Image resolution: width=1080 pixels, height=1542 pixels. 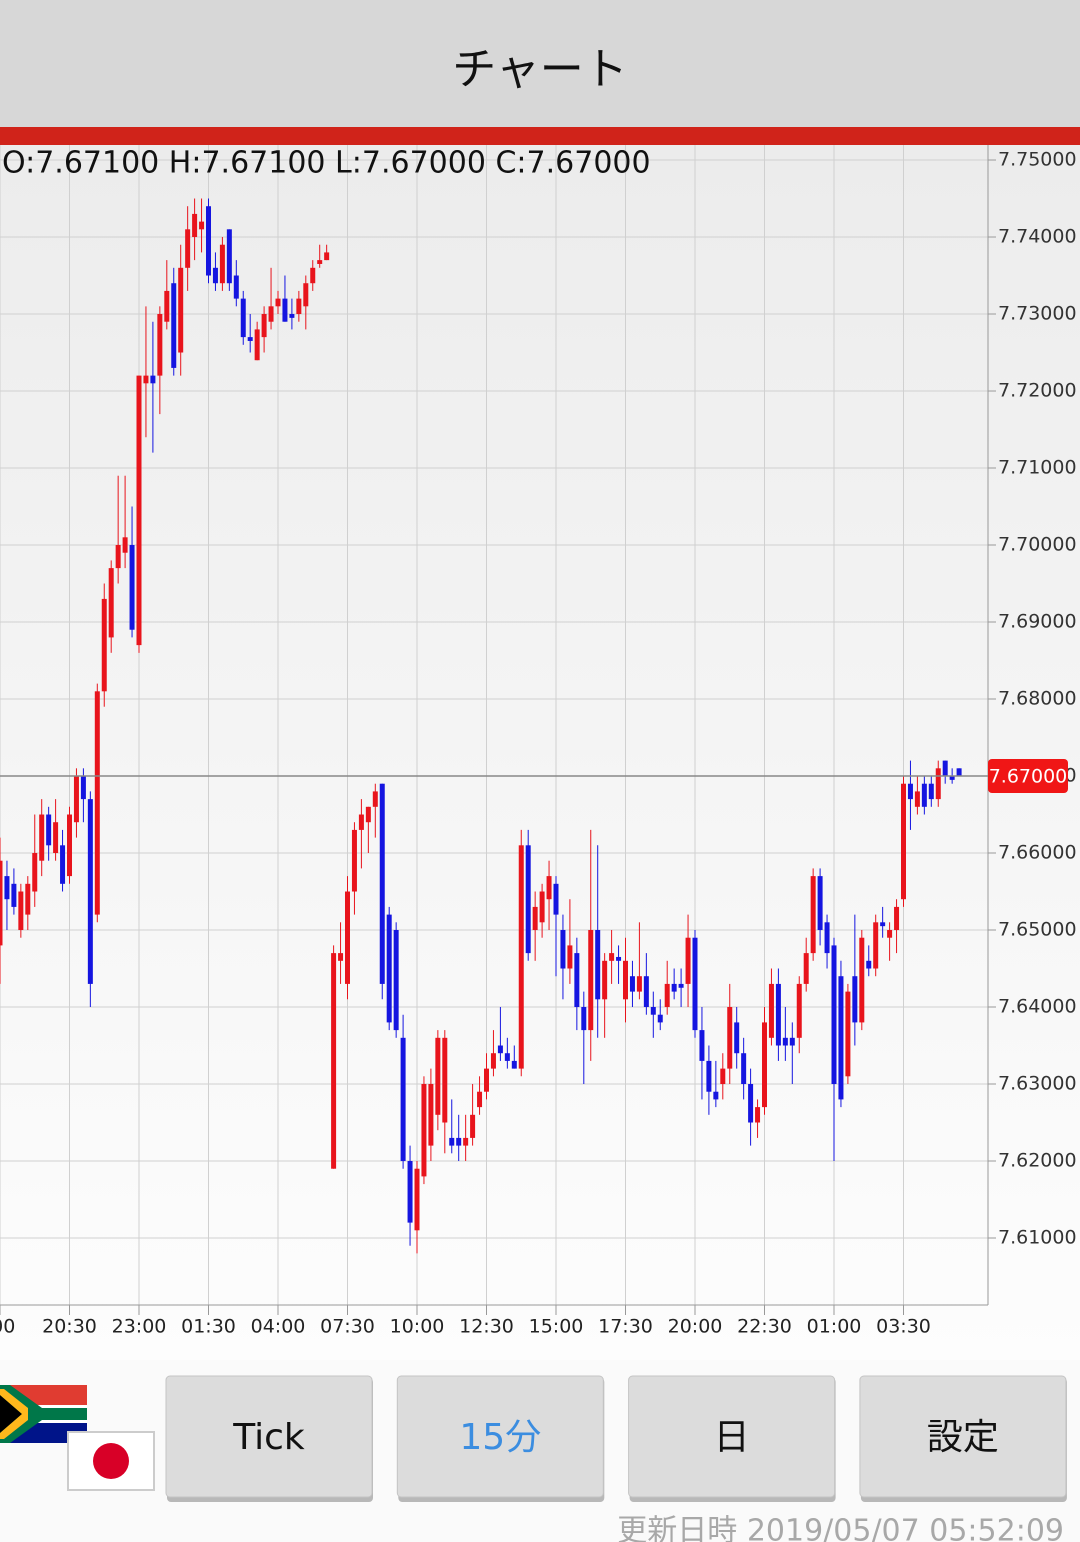 What do you see at coordinates (616, 1438) in the screenshot?
I see `button-bar: Tick 15分 日 設定` at bounding box center [616, 1438].